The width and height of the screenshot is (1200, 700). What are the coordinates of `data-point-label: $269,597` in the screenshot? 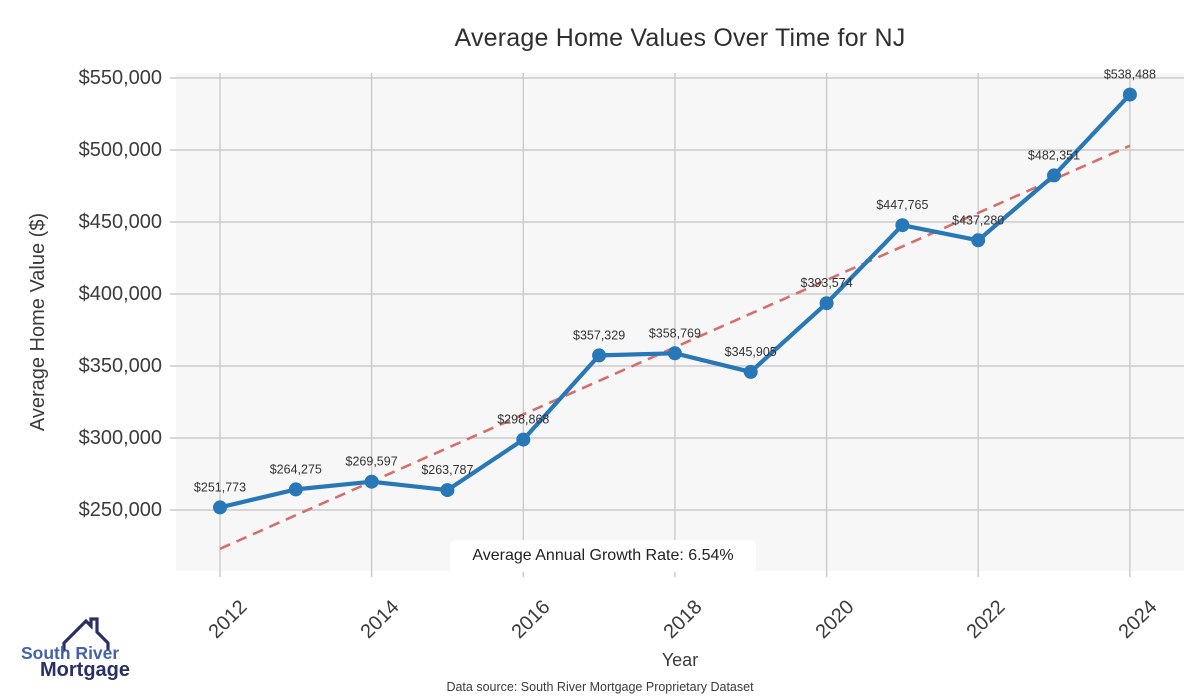 It's located at (372, 462).